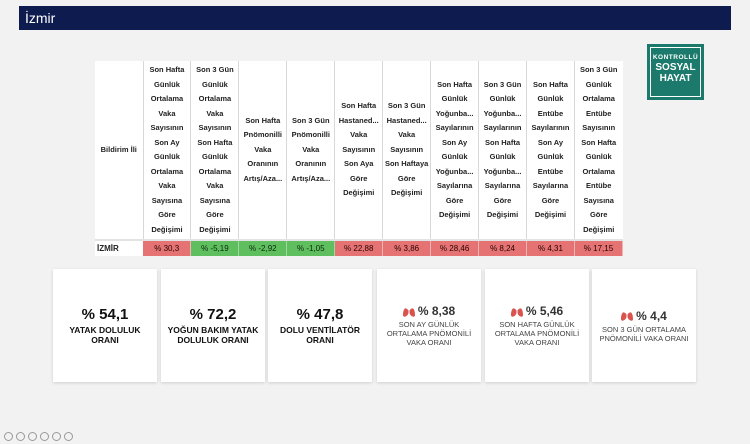 Image resolution: width=750 pixels, height=444 pixels. I want to click on value-cell: % -1,05, so click(311, 247).